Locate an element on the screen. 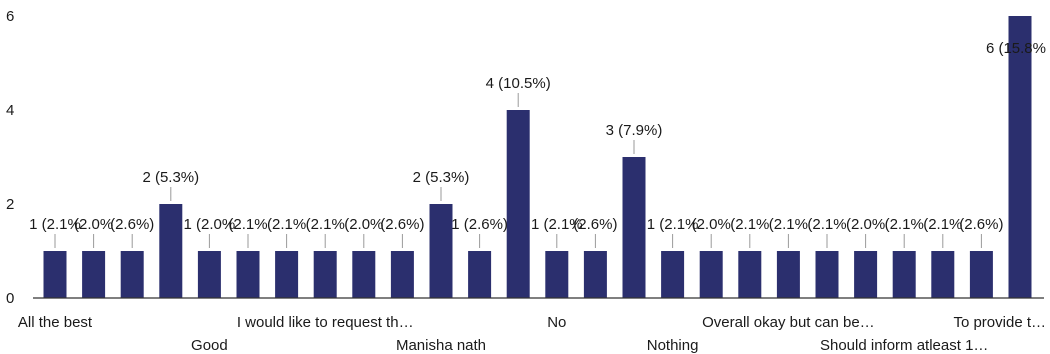  y-tick-label: 2 is located at coordinates (10, 204).